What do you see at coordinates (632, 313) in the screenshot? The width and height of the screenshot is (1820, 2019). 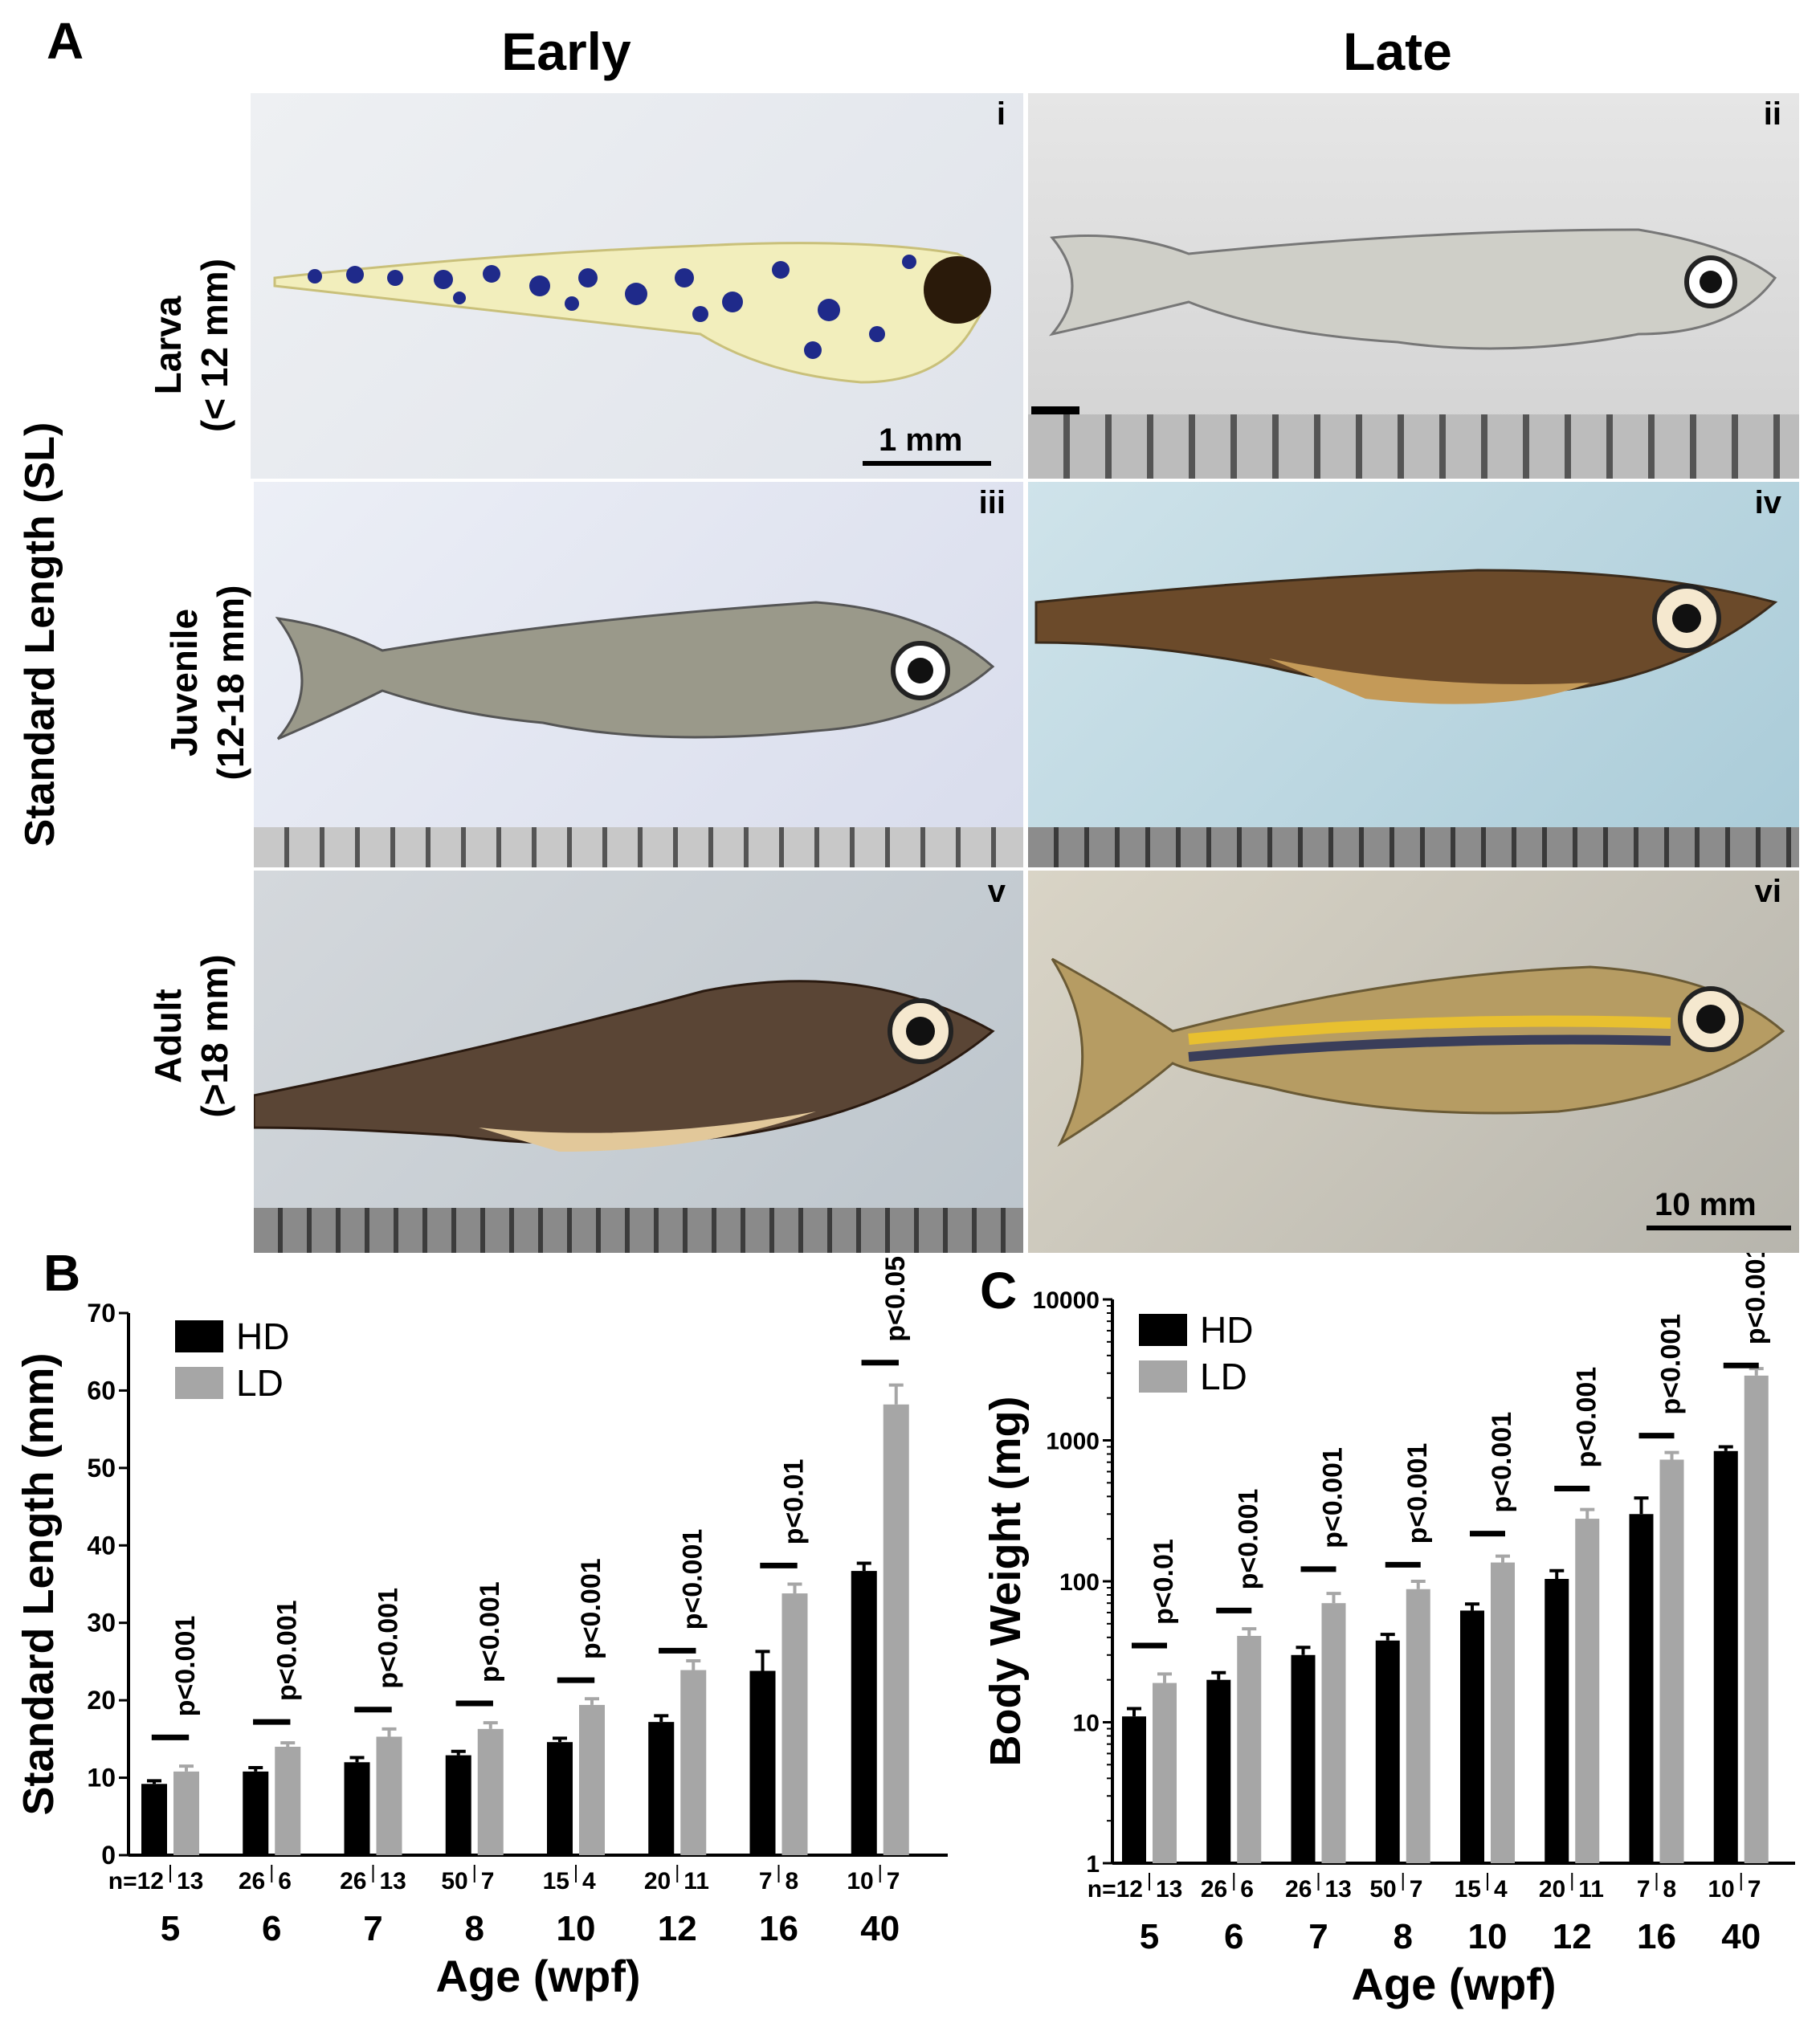 I see `larva-early-fish` at bounding box center [632, 313].